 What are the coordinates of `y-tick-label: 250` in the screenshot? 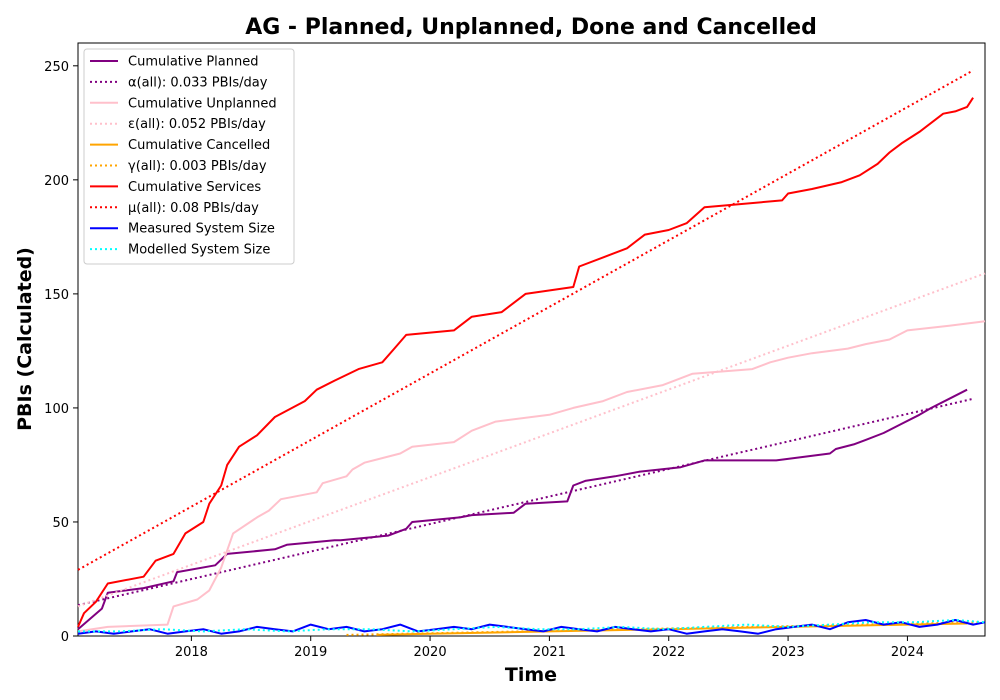 It's located at (56, 67).